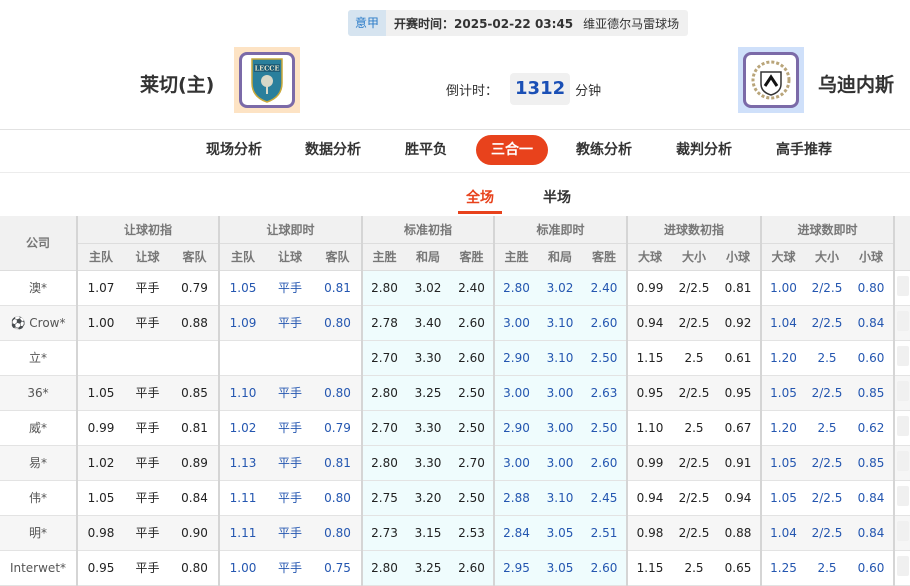  Describe the element at coordinates (38, 568) in the screenshot. I see `company-cell: Interwet*` at that location.